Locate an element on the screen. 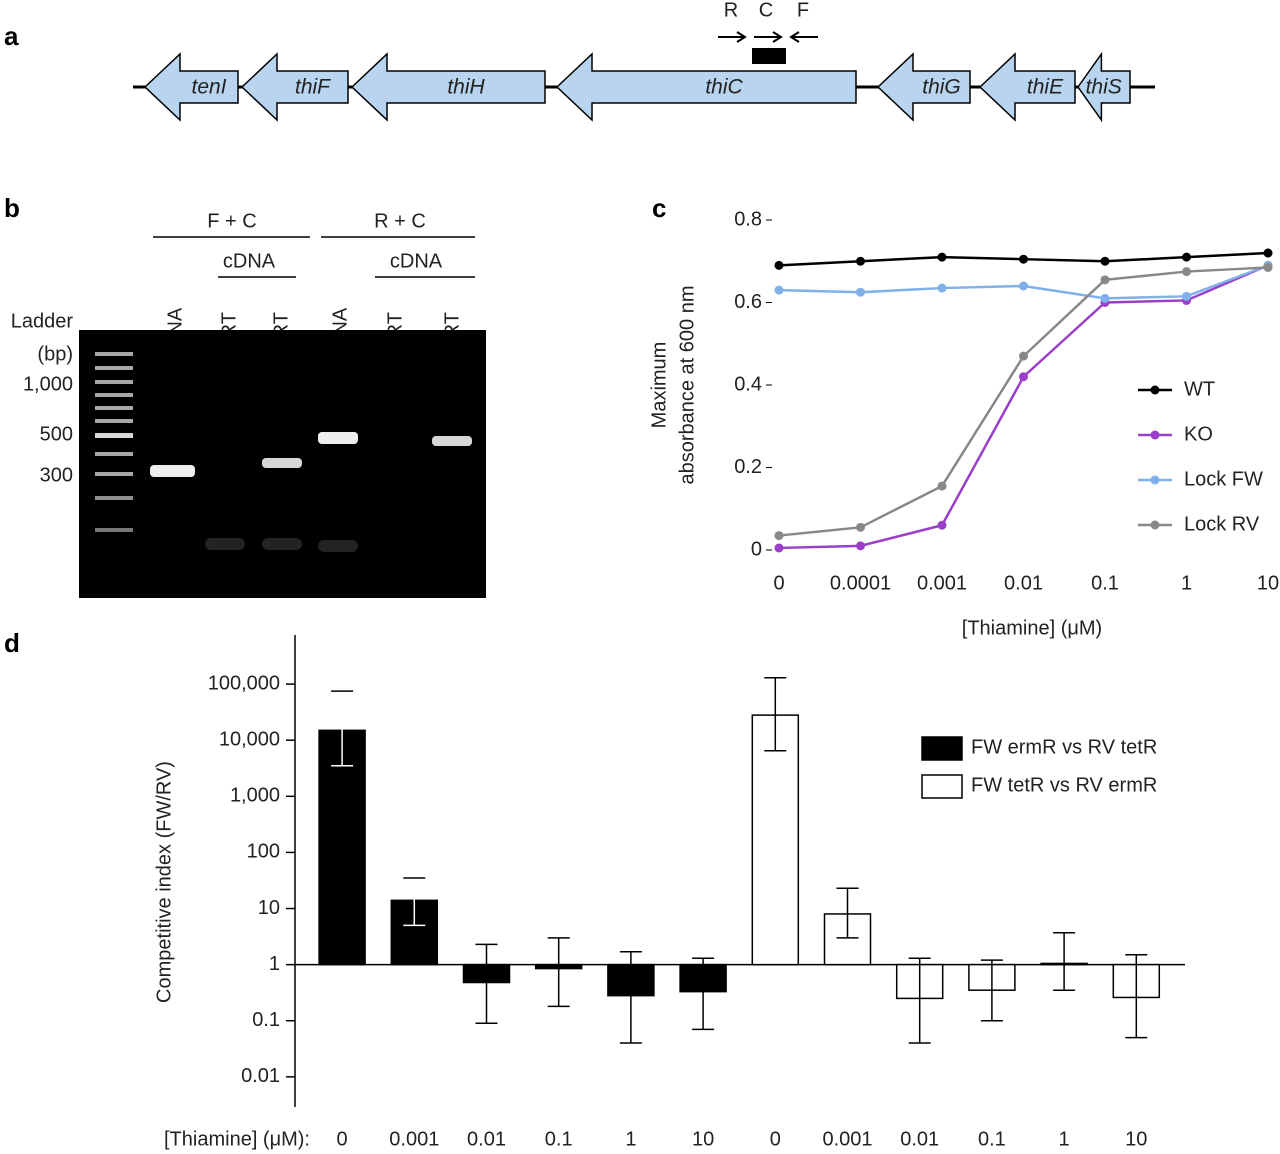 This screenshot has height=1154, width=1280. y-tick-label: 1 is located at coordinates (274, 964).